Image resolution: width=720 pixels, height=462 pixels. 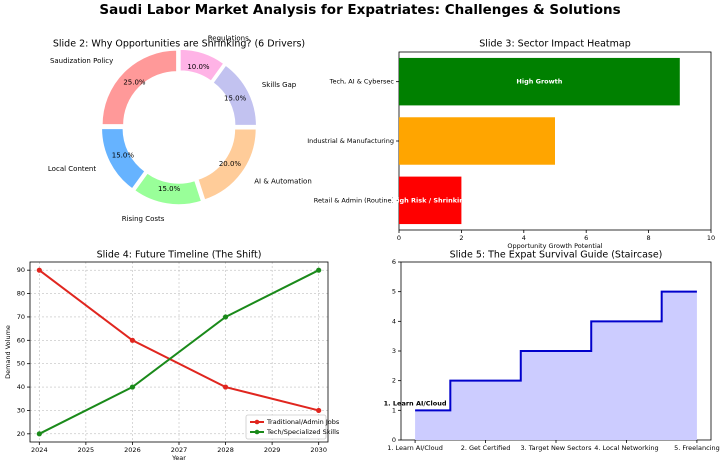 What do you see at coordinates (179, 255) in the screenshot?
I see `line-title: Slide 4: Future Timeline (The Shift)` at bounding box center [179, 255].